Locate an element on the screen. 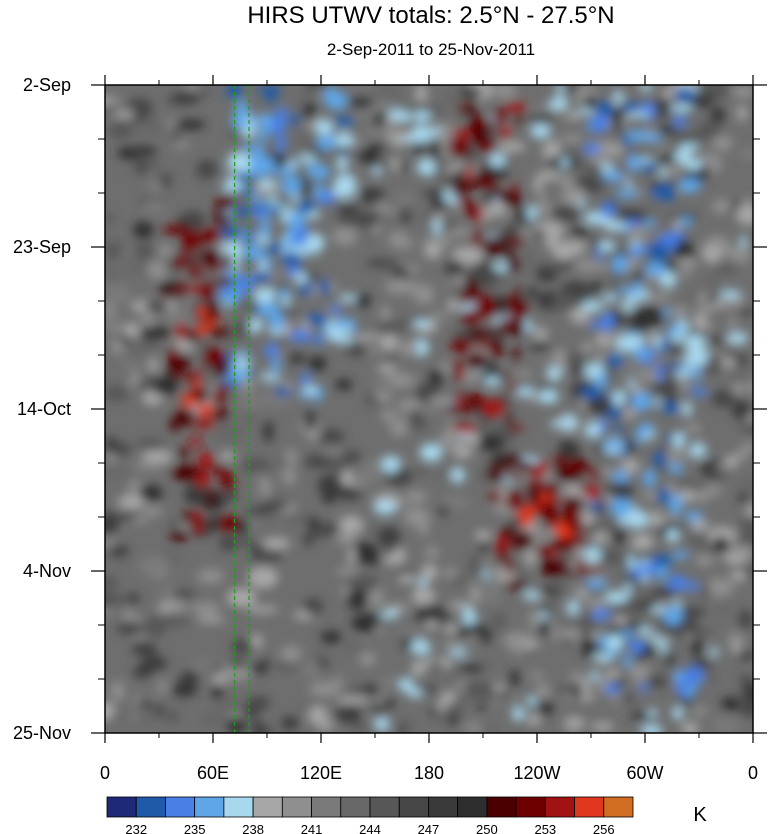  x-tick-label: 180 is located at coordinates (429, 773).